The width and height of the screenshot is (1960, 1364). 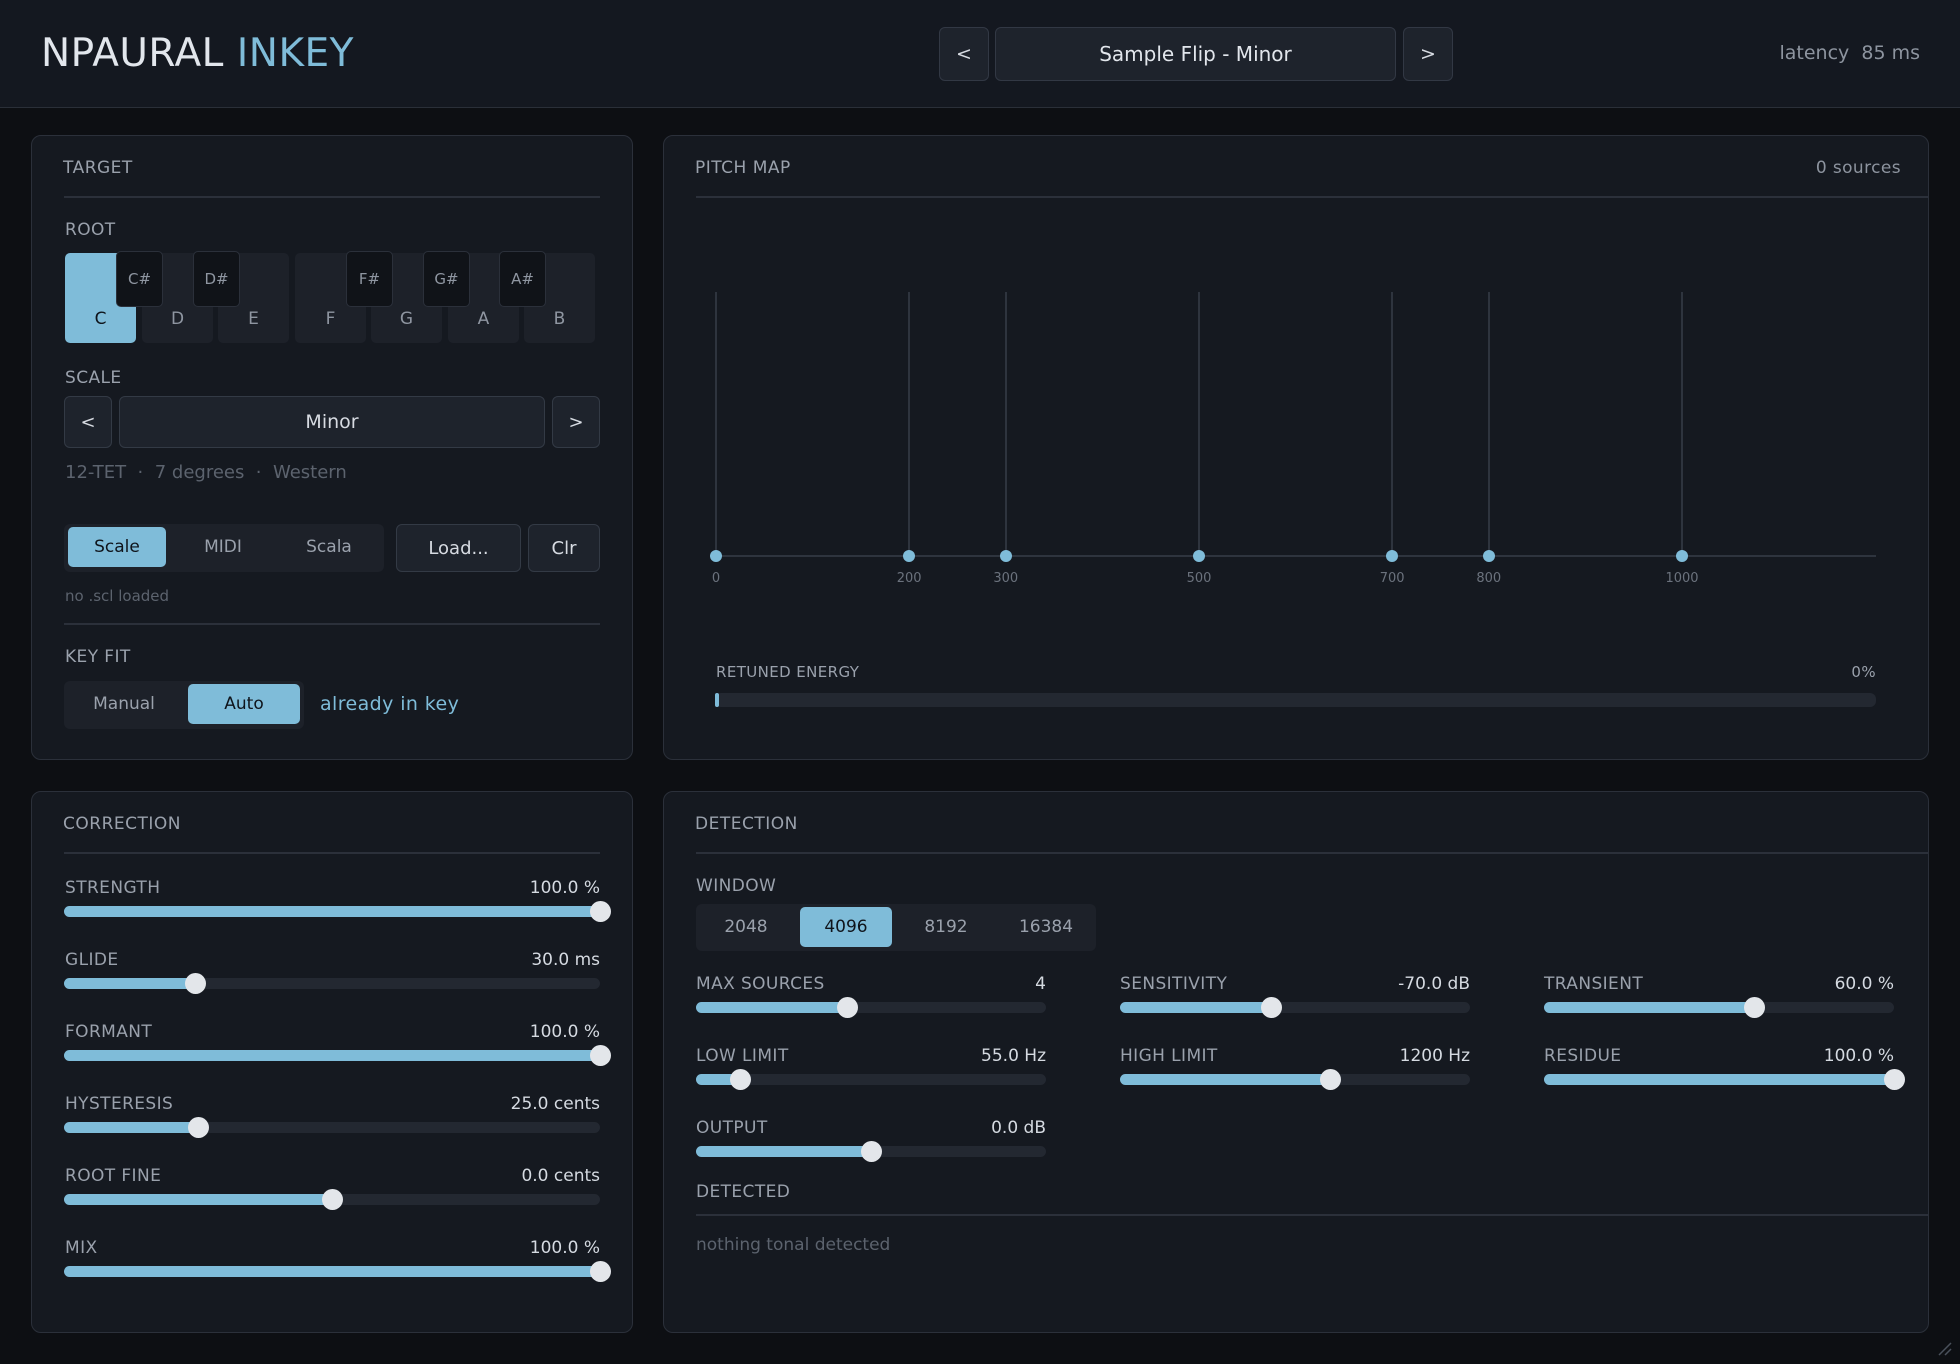 What do you see at coordinates (1330, 1079) in the screenshot?
I see `high-limit-slider-thumb` at bounding box center [1330, 1079].